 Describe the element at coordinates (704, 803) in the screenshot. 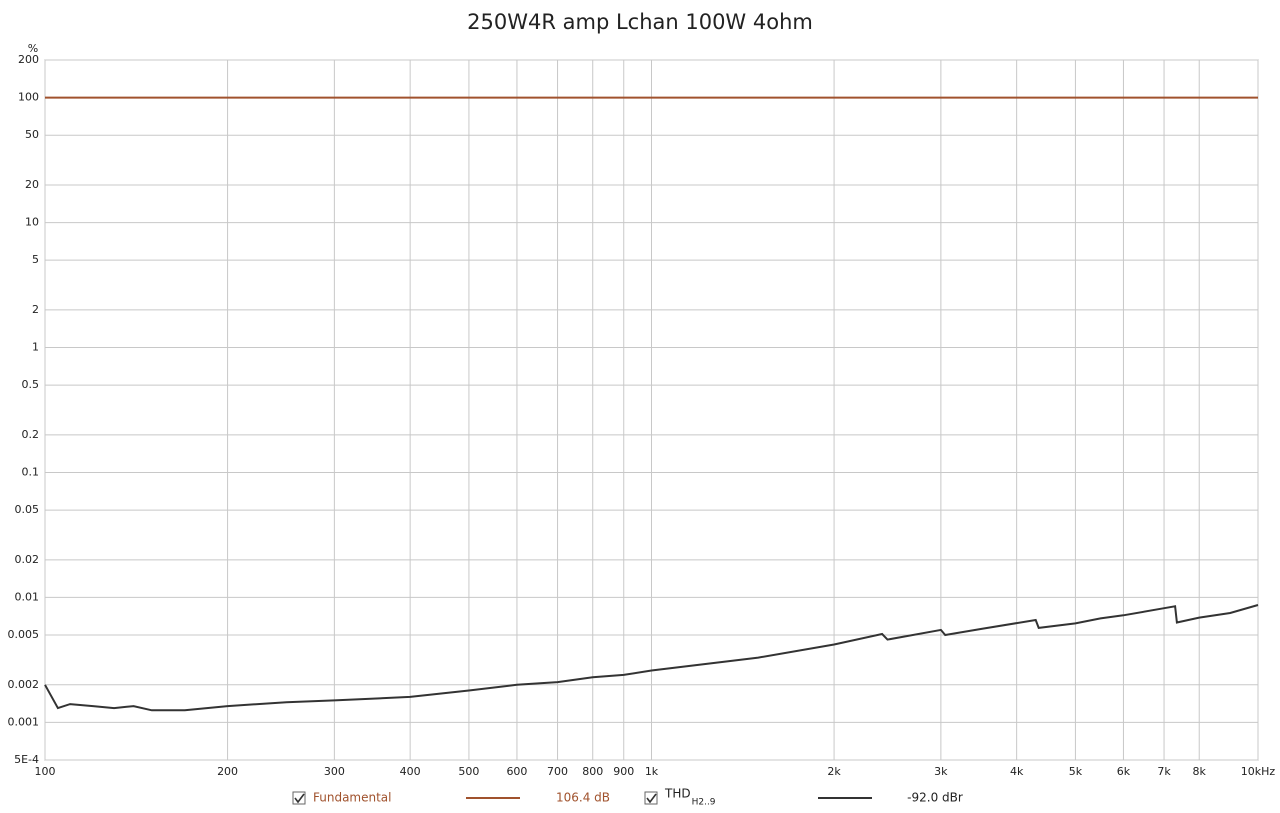

I see `legend-subscript: H2..9` at that location.